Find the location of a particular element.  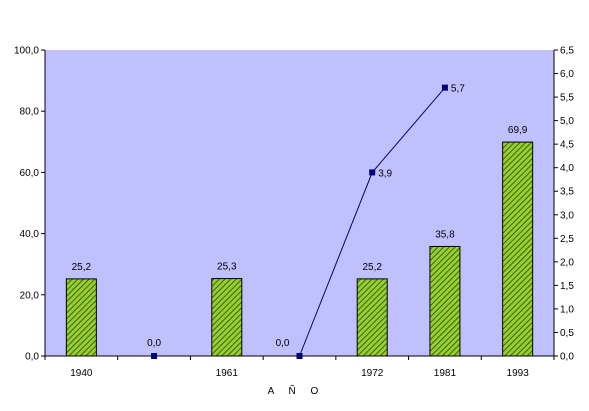

y-tick-label-right: 3,0 is located at coordinates (567, 215).